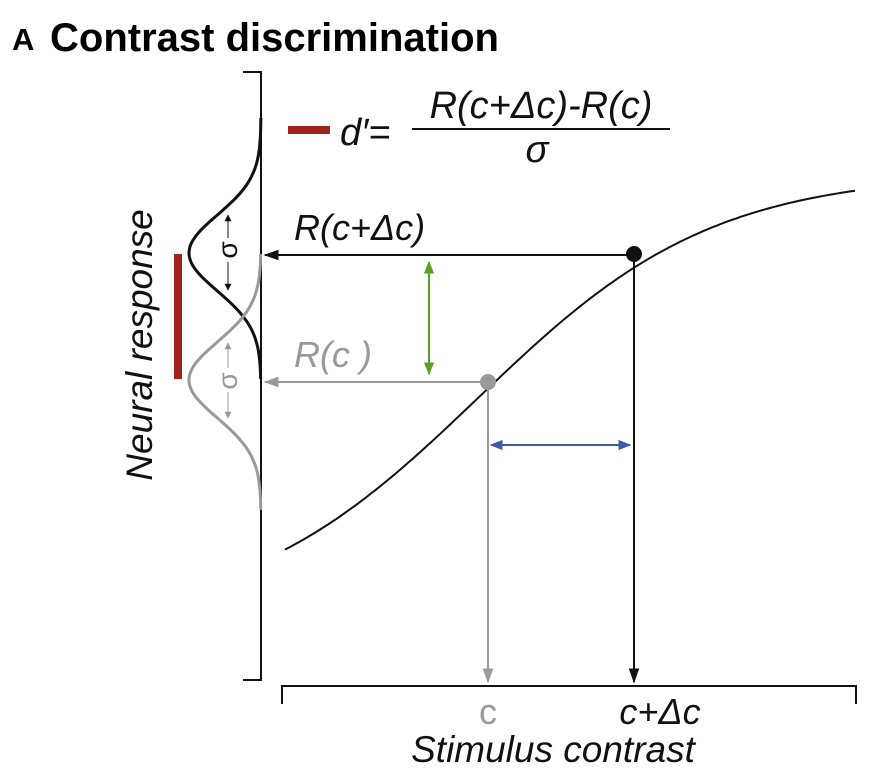 This screenshot has height=774, width=882. Describe the element at coordinates (488, 711) in the screenshot. I see `x-tick-label-c: c` at that location.